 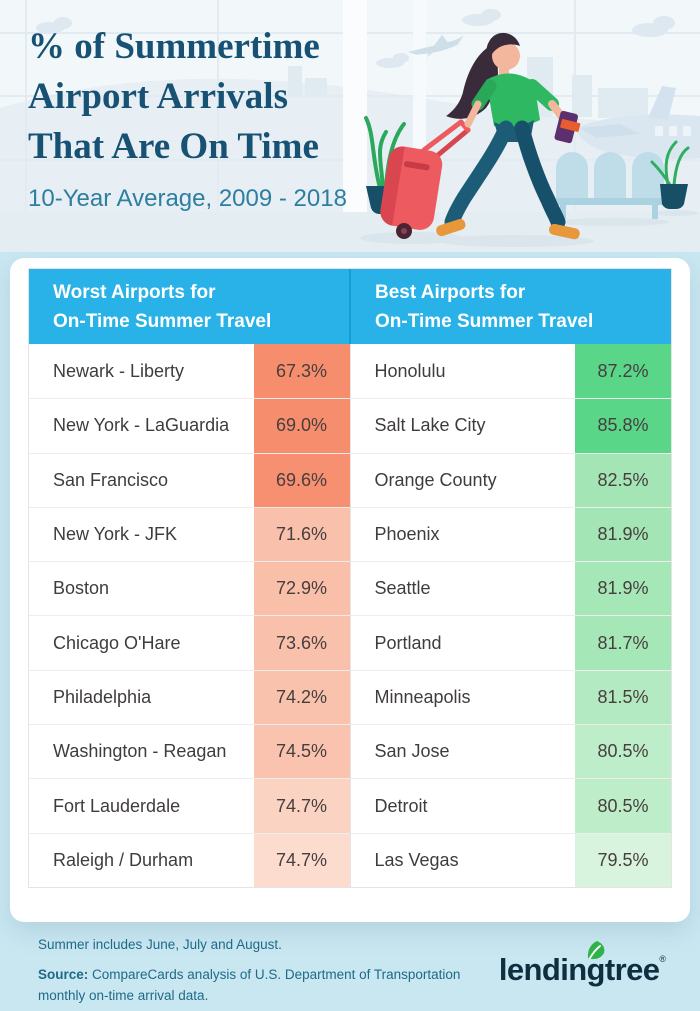 I want to click on airport-name: Washington - Reagan, so click(x=140, y=751).